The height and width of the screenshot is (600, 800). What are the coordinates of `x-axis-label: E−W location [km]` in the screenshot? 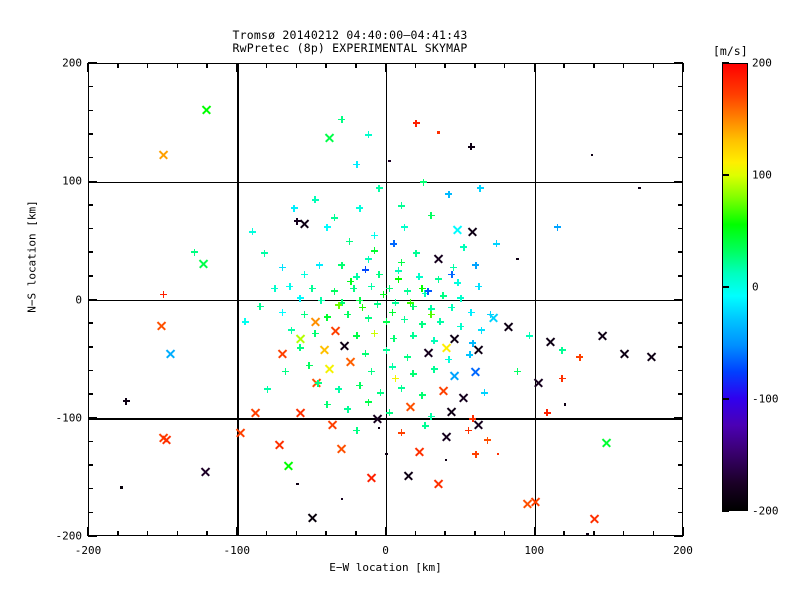 It's located at (385, 567).